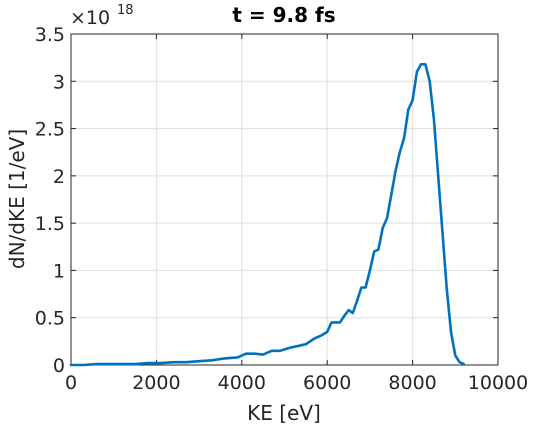 The height and width of the screenshot is (427, 550). Describe the element at coordinates (59, 366) in the screenshot. I see `y-tick-label: 0` at that location.